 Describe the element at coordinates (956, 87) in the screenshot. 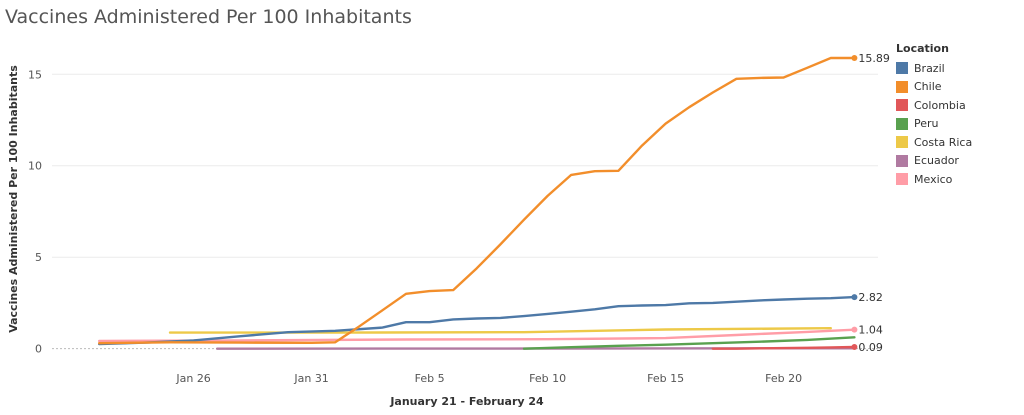

I see `legend-item-chile: Chile` at that location.